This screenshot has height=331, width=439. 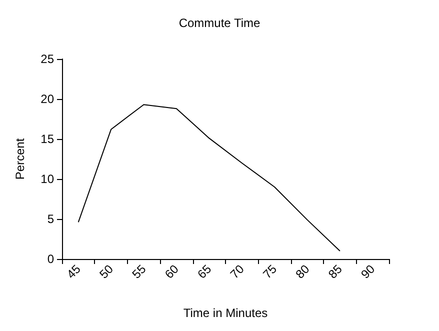 What do you see at coordinates (219, 23) in the screenshot?
I see `chart-title: Commute Time` at bounding box center [219, 23].